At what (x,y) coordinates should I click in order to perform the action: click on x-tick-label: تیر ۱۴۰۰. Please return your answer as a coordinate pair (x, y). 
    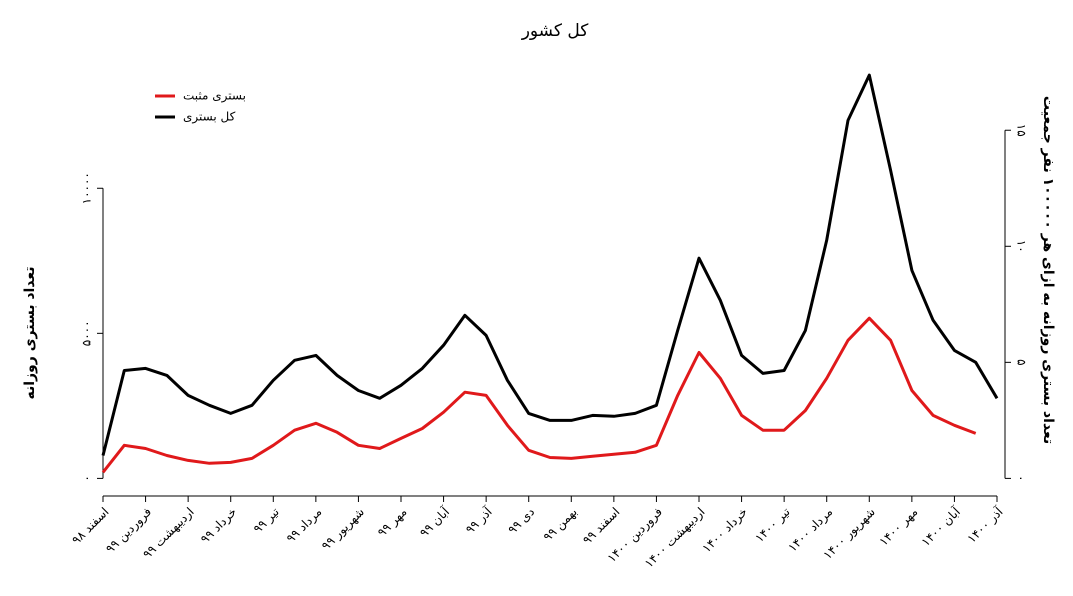
    Looking at the image, I should click on (772, 525).